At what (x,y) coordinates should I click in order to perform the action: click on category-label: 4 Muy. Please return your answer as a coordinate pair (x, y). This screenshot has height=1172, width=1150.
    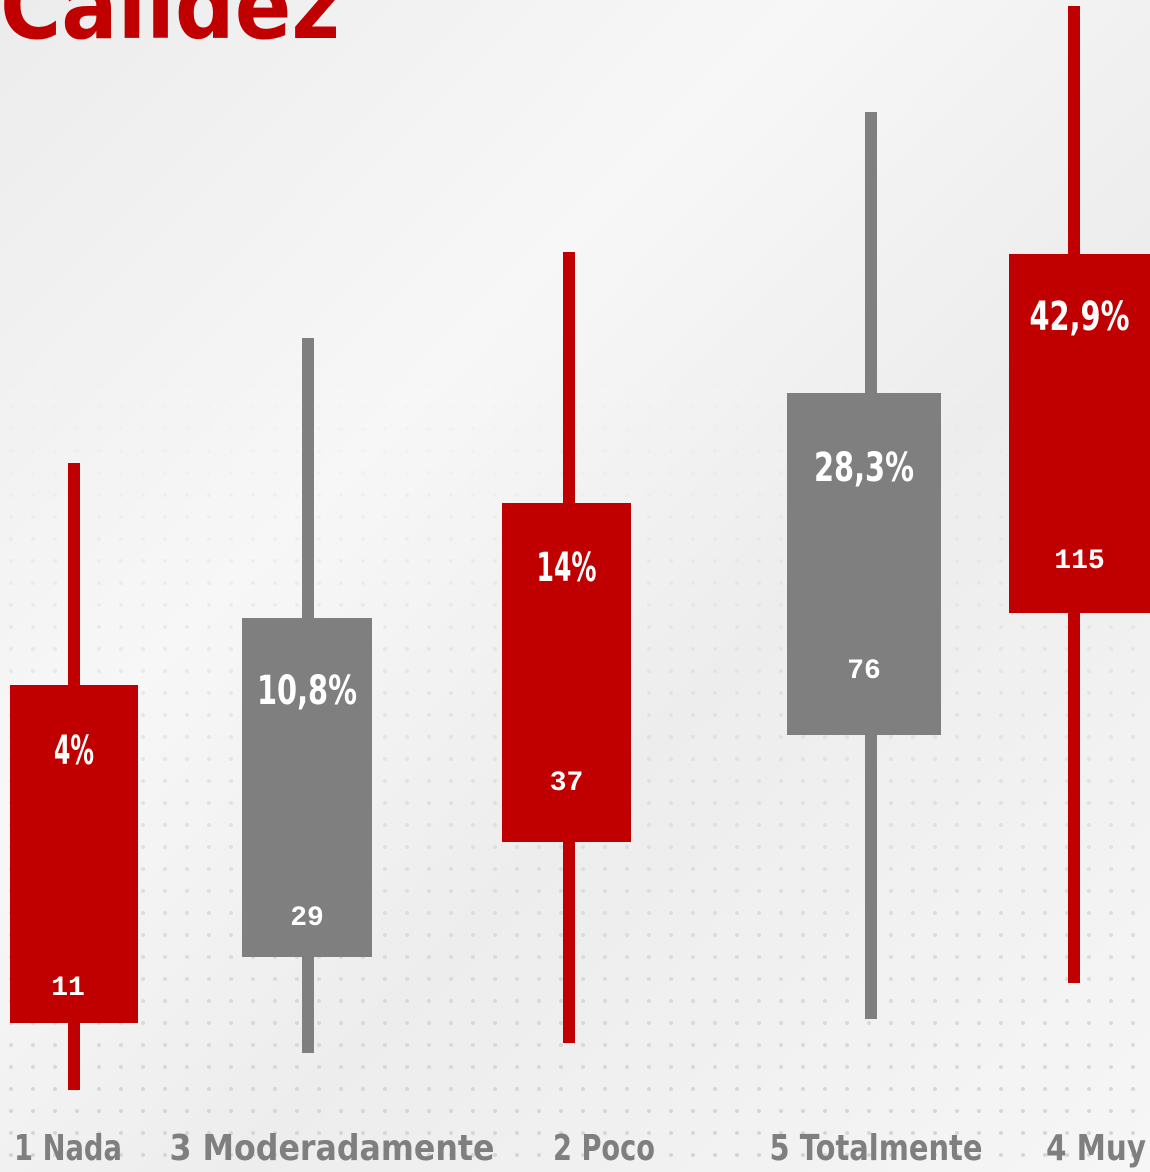
    Looking at the image, I should click on (1096, 1148).